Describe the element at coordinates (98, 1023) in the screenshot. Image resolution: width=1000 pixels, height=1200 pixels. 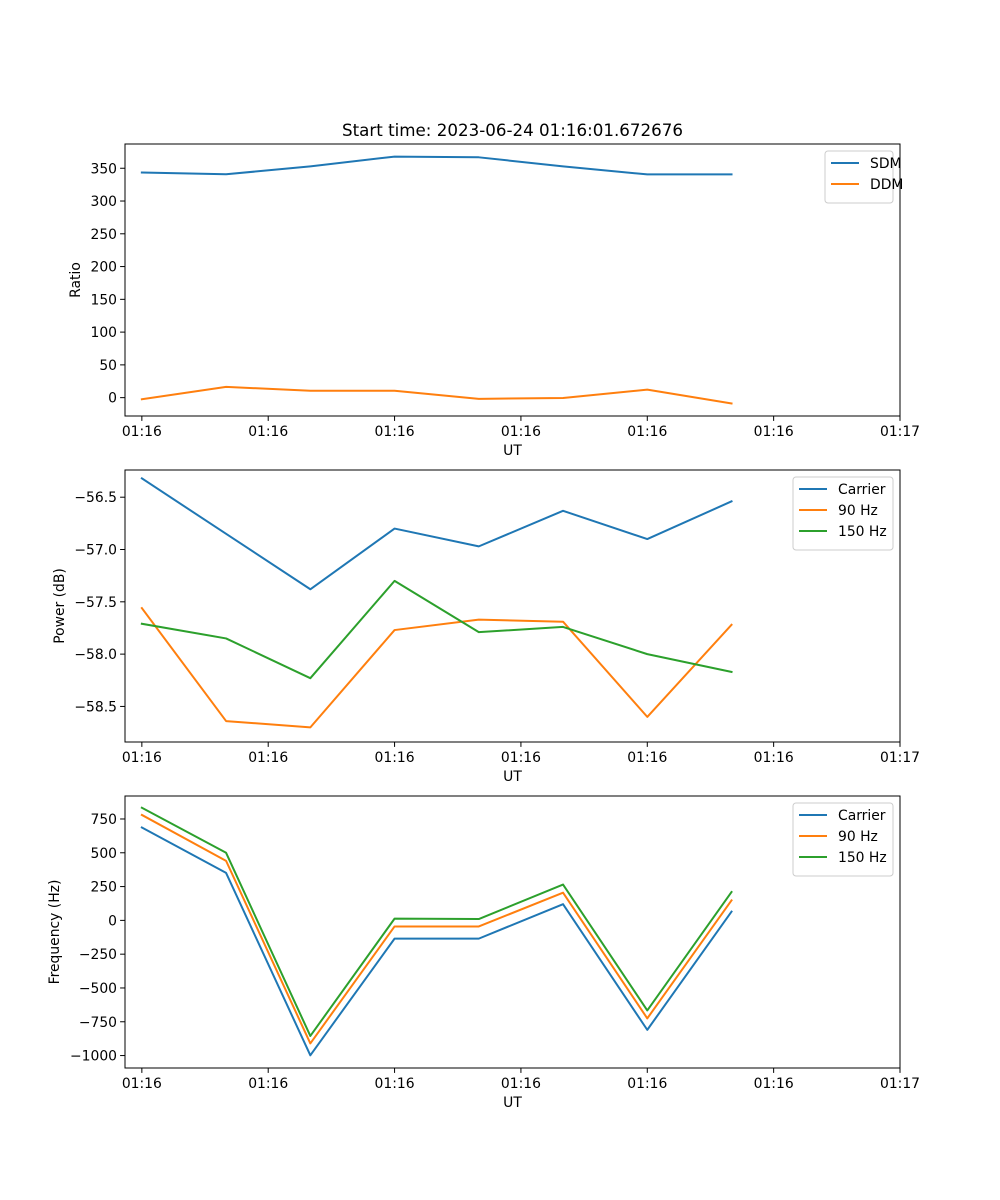
I see `y-tick-label: −750` at that location.